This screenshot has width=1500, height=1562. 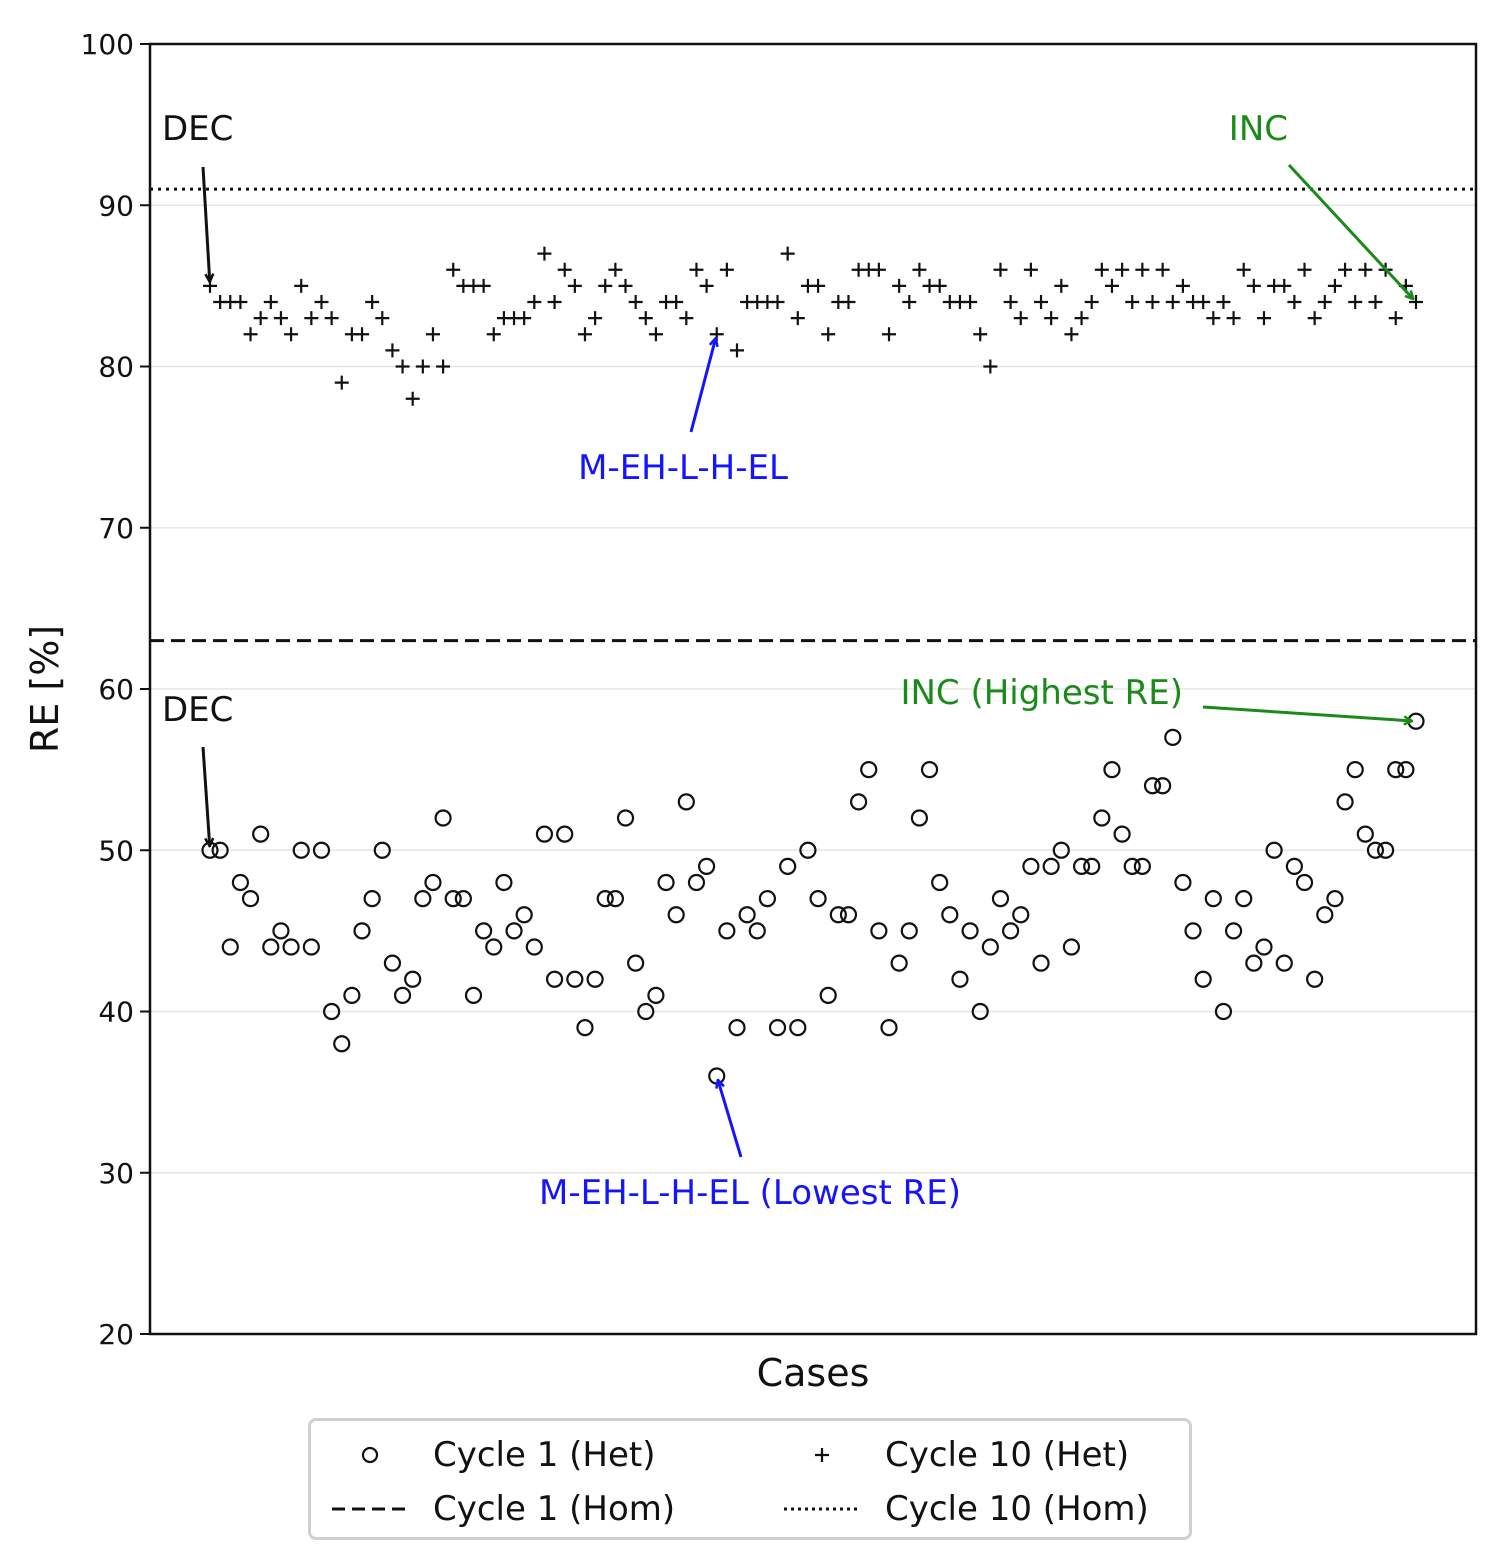 What do you see at coordinates (370, 1455) in the screenshot?
I see `circle-marker-icon` at bounding box center [370, 1455].